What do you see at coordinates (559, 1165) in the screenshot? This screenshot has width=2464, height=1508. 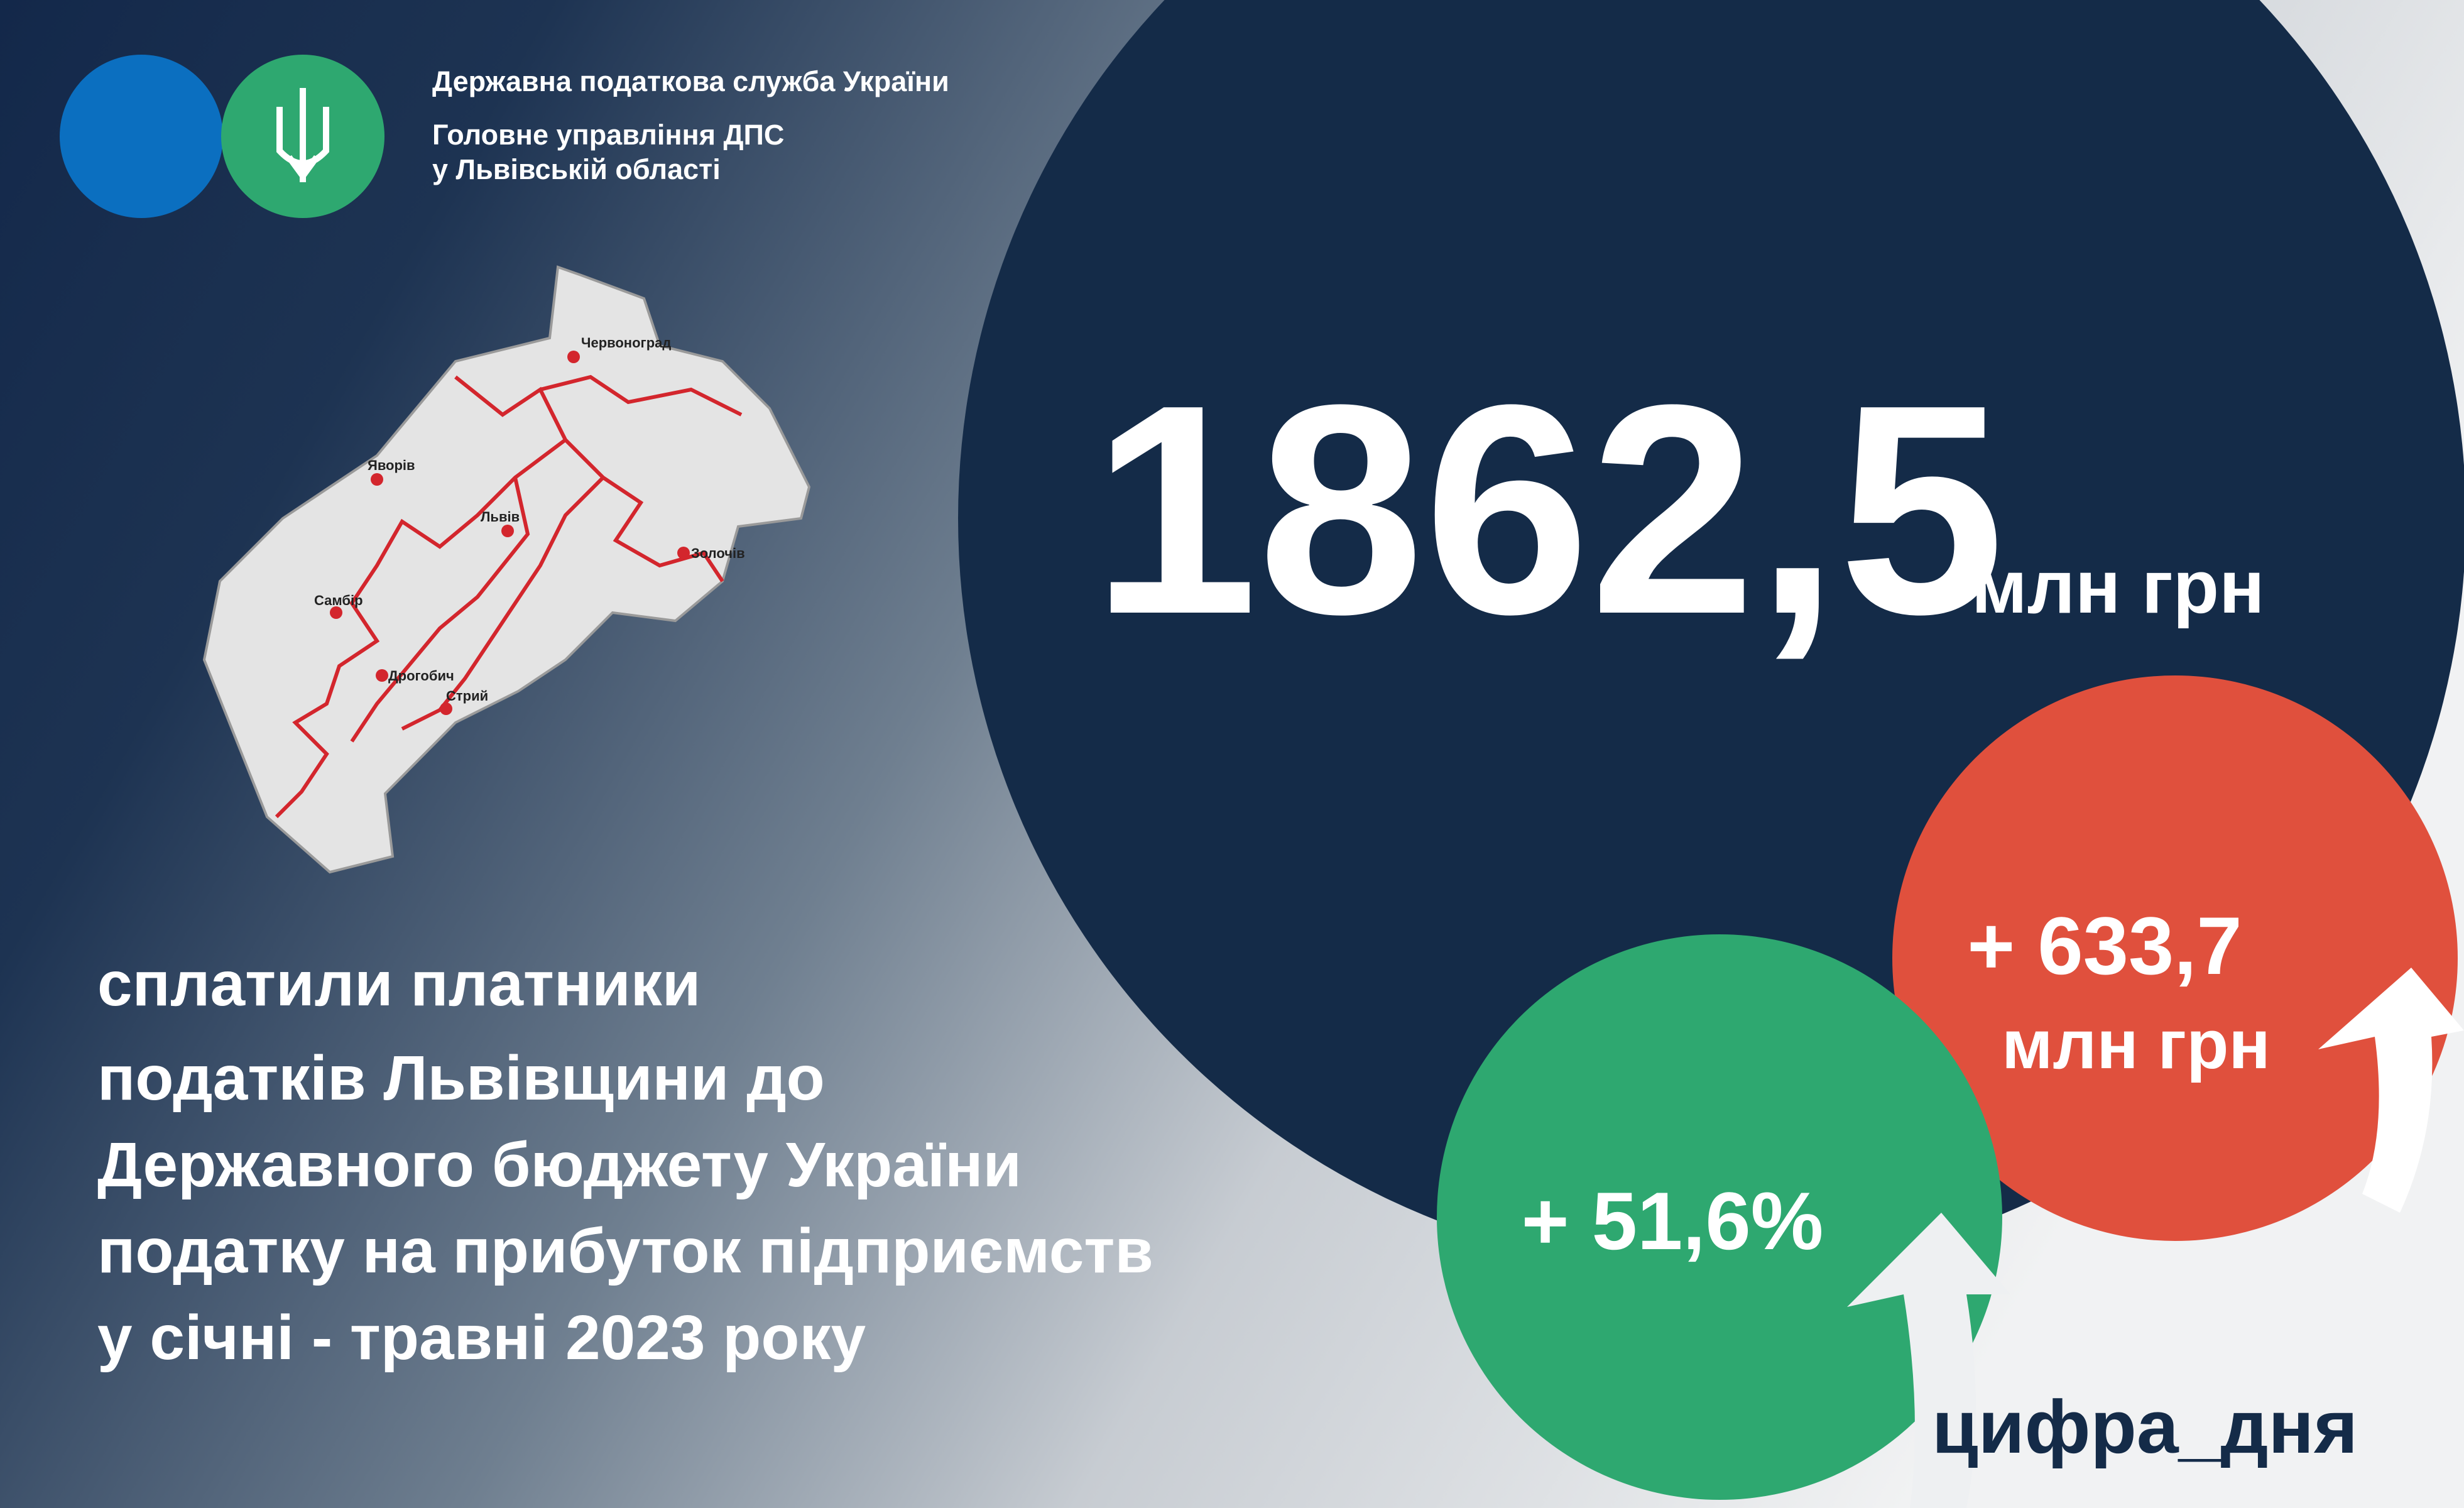 I see `description-line: Державного бюджету України` at bounding box center [559, 1165].